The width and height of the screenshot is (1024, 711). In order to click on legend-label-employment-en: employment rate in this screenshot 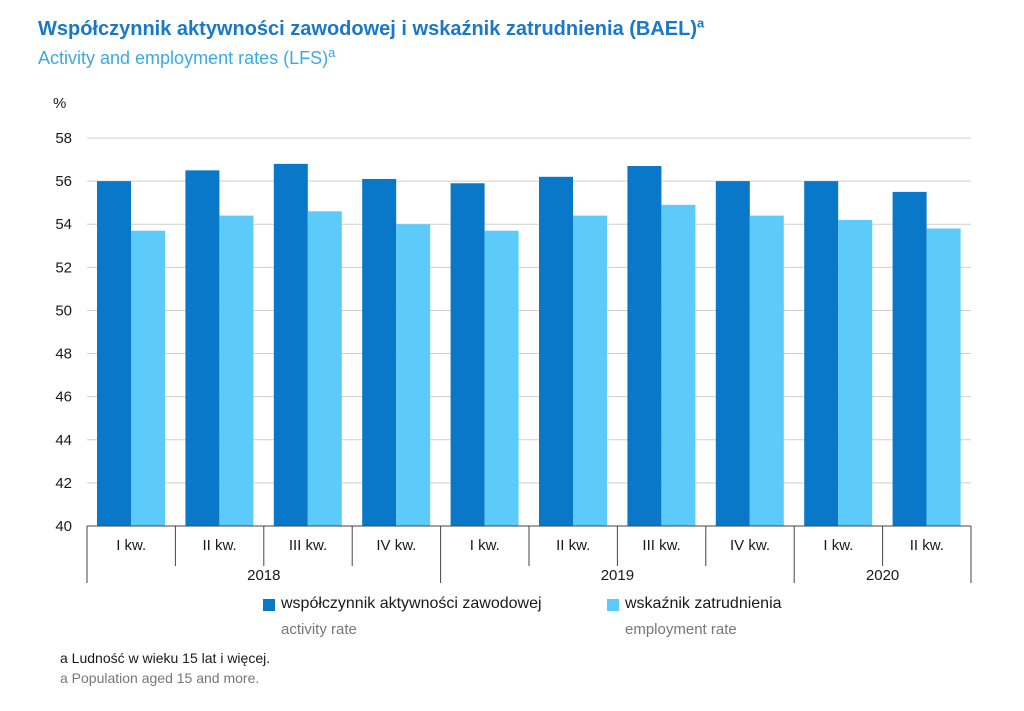, I will do `click(681, 629)`.